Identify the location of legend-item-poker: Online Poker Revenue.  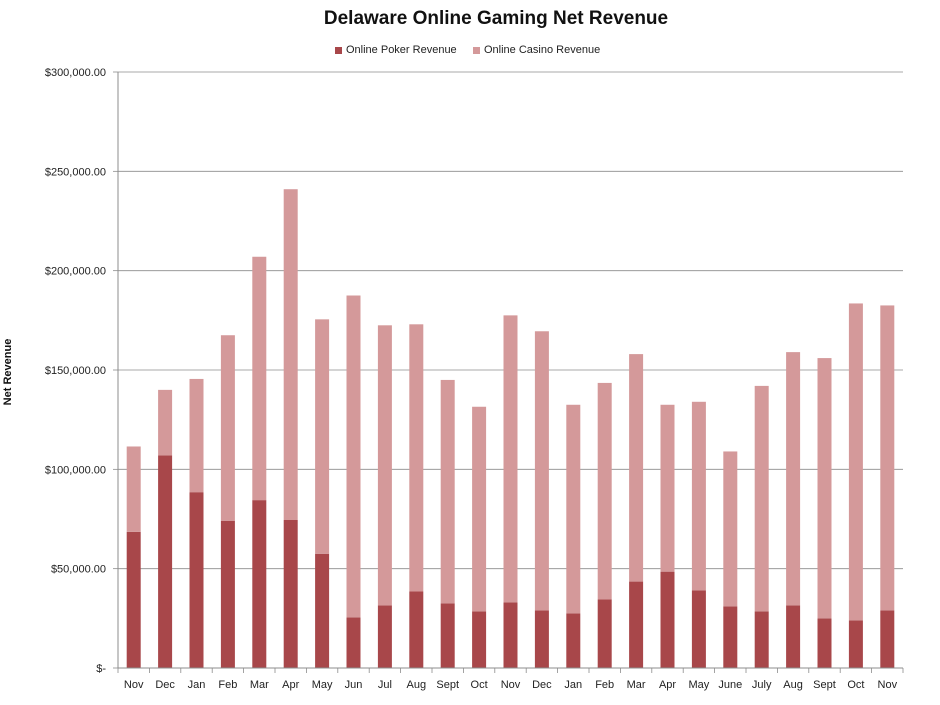
(396, 50).